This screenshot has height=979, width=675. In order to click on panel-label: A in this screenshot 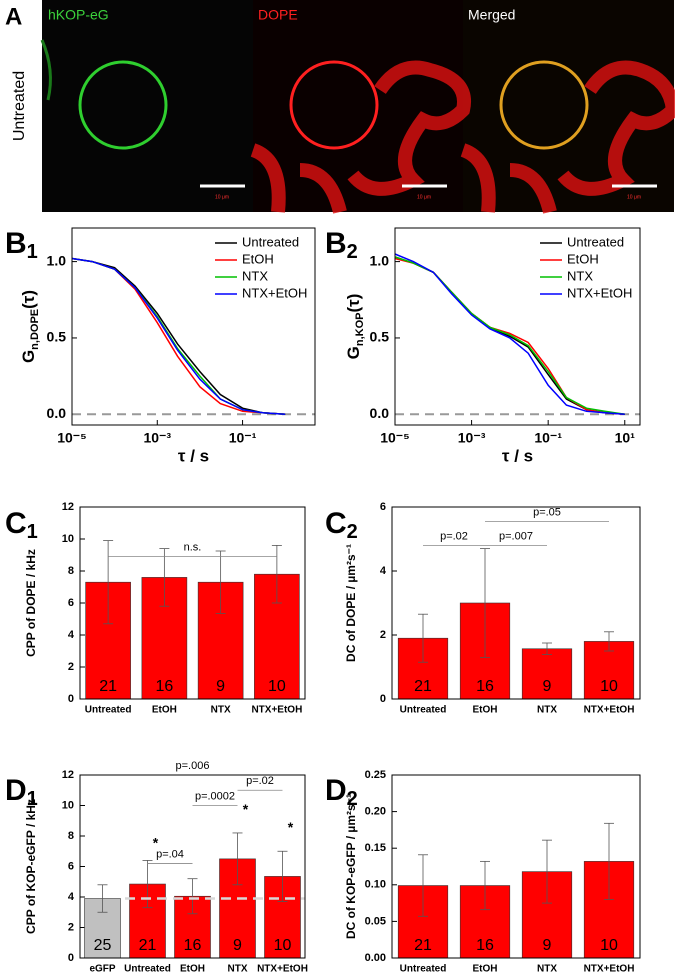, I will do `click(13, 16)`.